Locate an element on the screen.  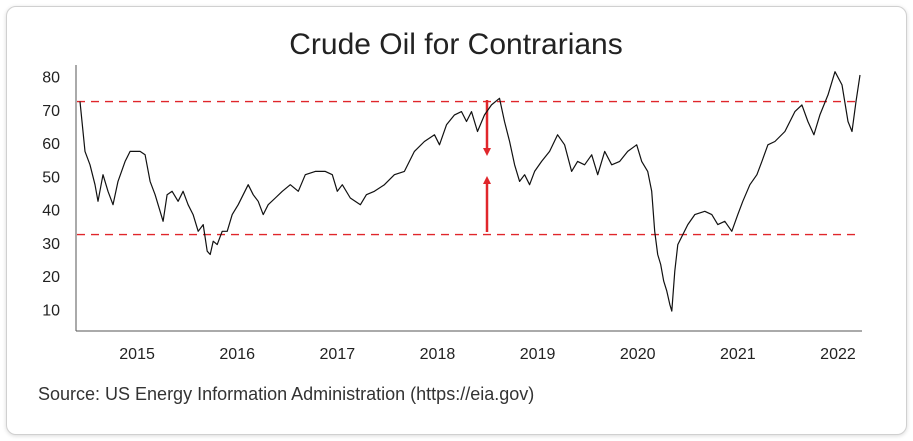
y-tick-label: 10 is located at coordinates (51, 310).